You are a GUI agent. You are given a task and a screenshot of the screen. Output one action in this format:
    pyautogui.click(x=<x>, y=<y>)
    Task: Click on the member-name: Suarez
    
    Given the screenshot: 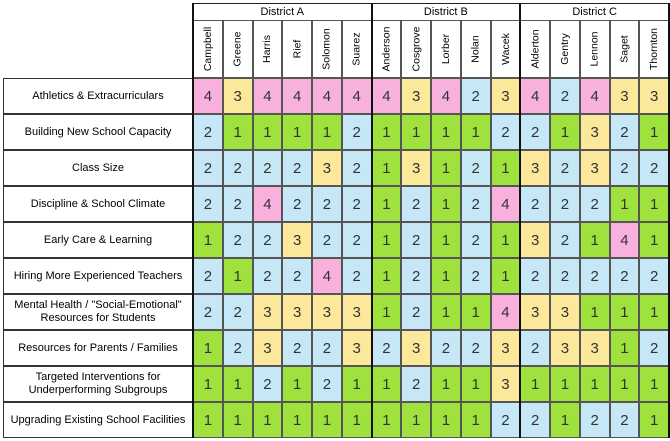 What is the action you would take?
    pyautogui.click(x=356, y=49)
    